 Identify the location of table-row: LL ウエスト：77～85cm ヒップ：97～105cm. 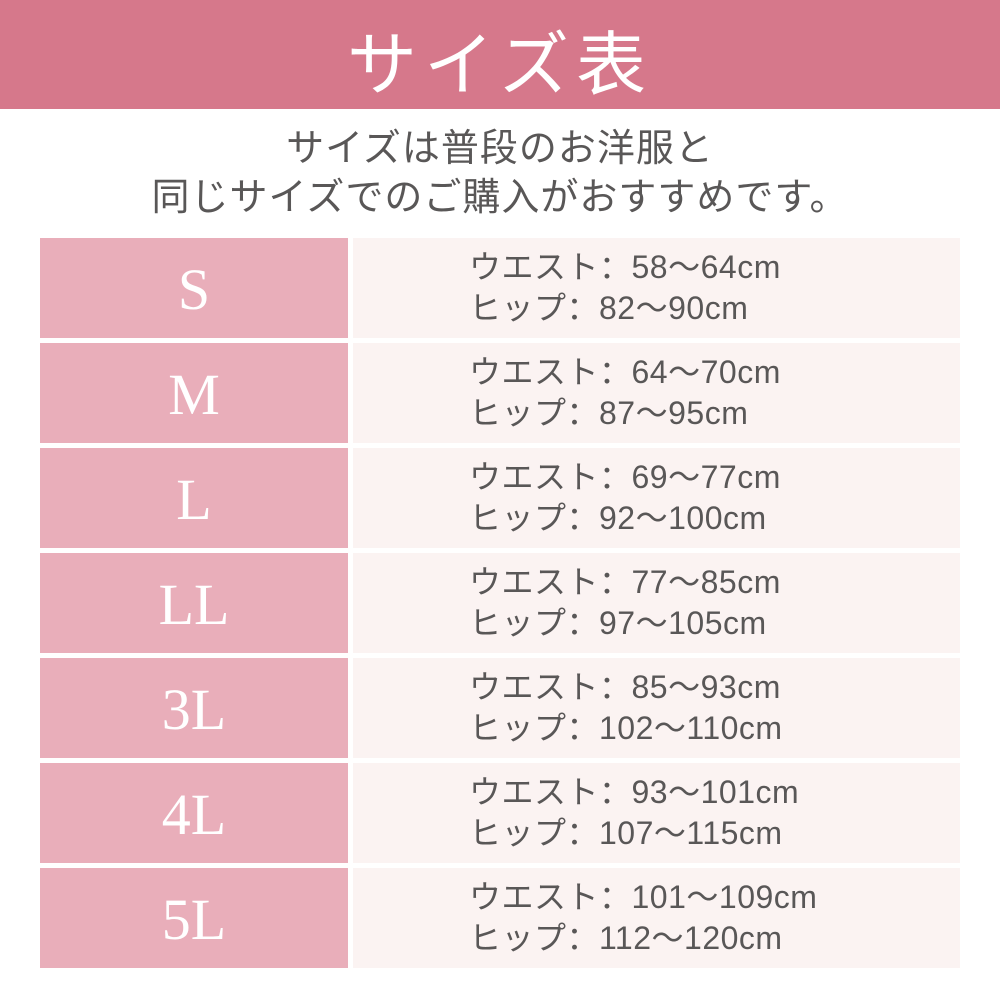
(500, 603).